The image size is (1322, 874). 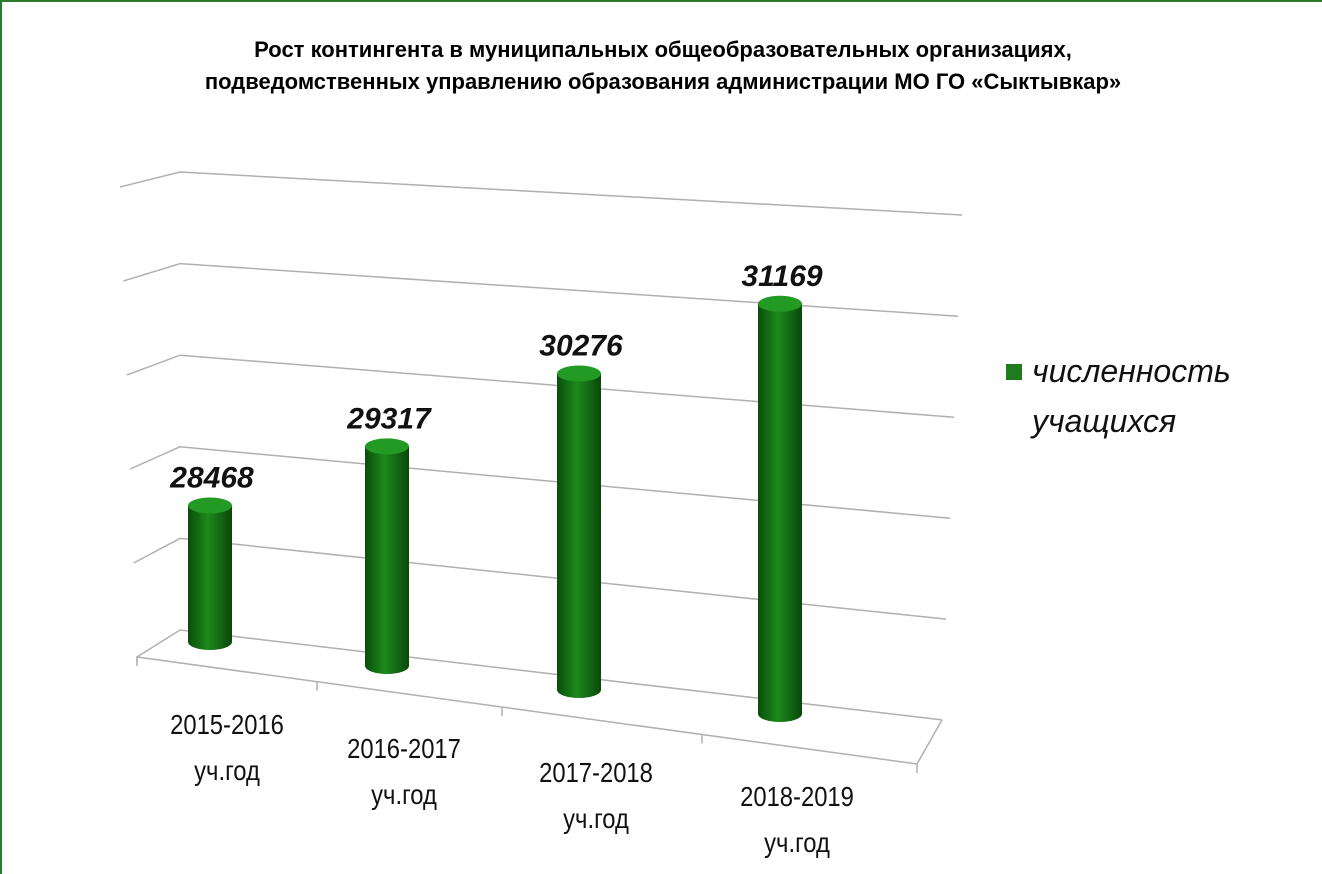 I want to click on x-tick-label: 2018-2019 уч.год, so click(x=797, y=819).